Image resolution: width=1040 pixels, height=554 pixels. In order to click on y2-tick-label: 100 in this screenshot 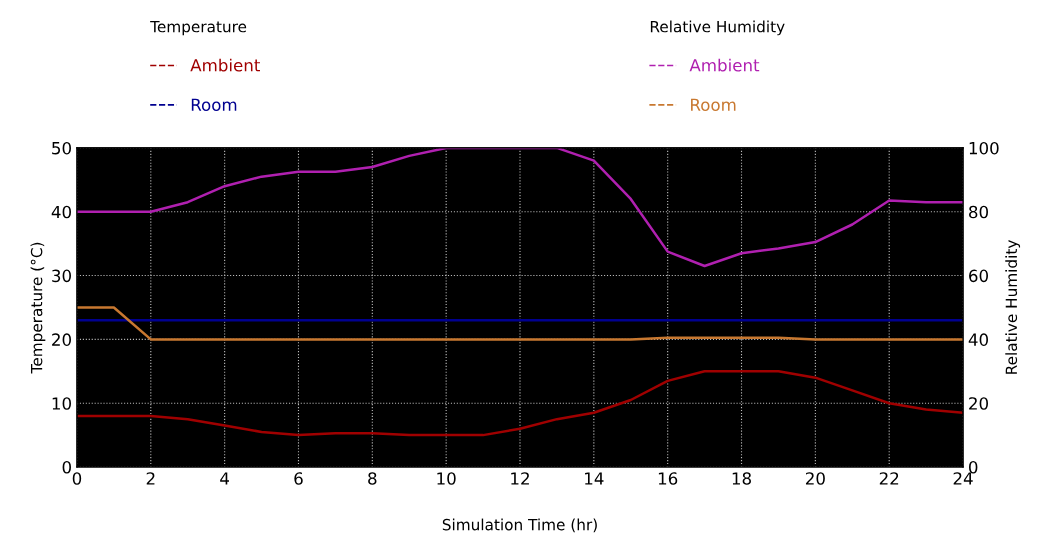, I will do `click(984, 148)`.